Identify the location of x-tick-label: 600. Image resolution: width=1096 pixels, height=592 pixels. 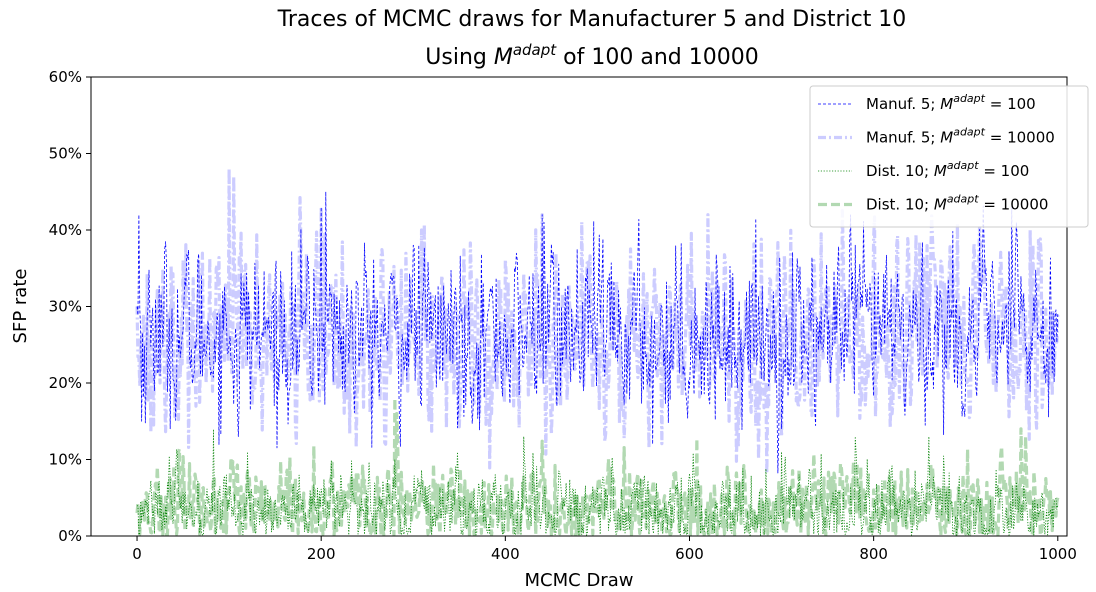
(689, 554).